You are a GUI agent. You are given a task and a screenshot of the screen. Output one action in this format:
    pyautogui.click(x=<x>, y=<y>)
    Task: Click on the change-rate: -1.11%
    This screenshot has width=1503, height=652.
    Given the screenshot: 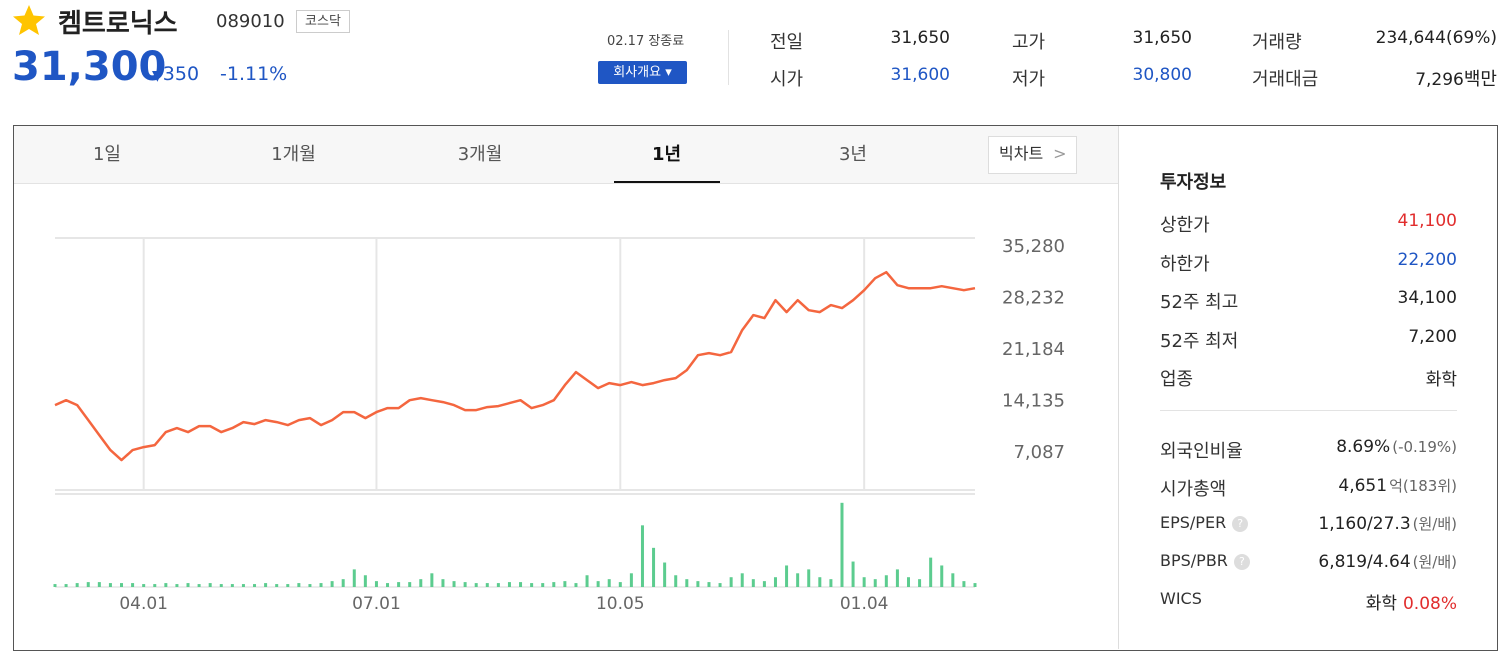 What is the action you would take?
    pyautogui.click(x=254, y=74)
    